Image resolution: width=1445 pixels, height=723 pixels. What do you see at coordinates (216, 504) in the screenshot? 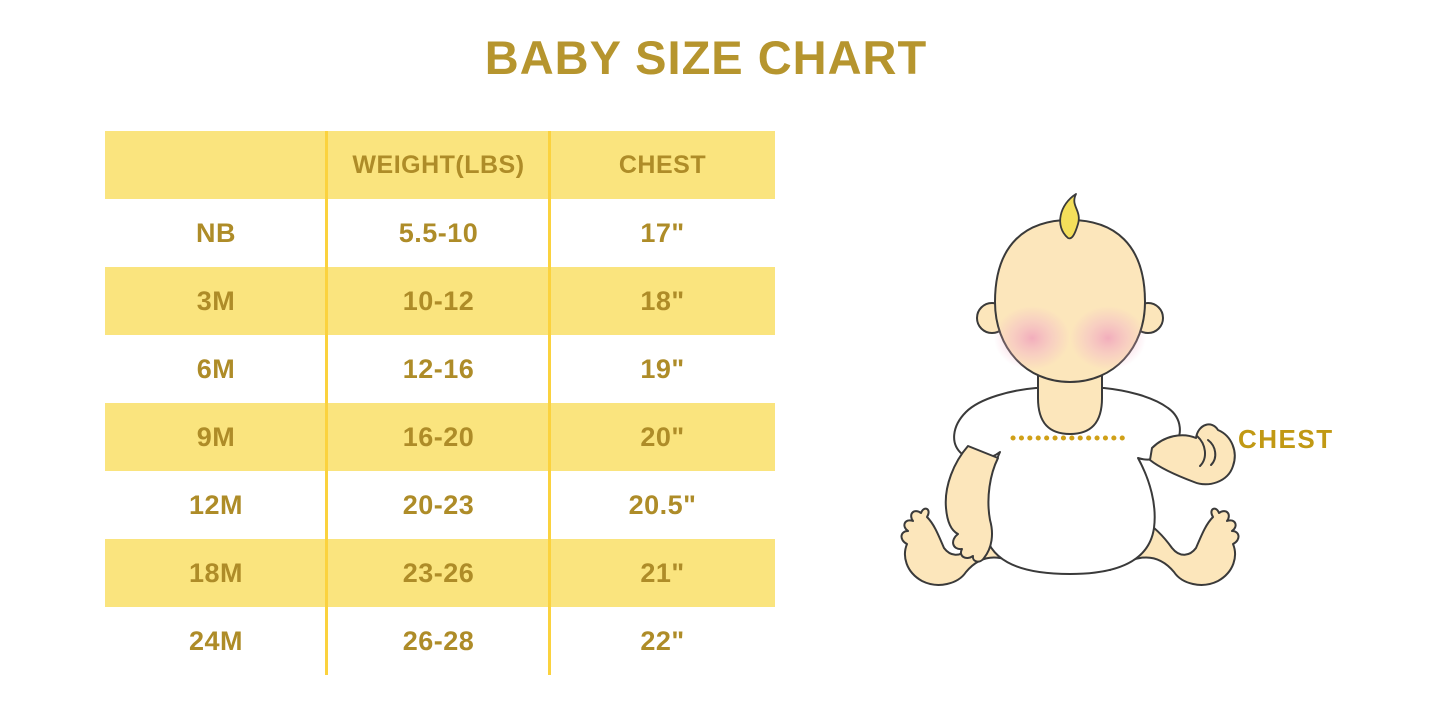
I see `table-cell-size: 12M` at bounding box center [216, 504].